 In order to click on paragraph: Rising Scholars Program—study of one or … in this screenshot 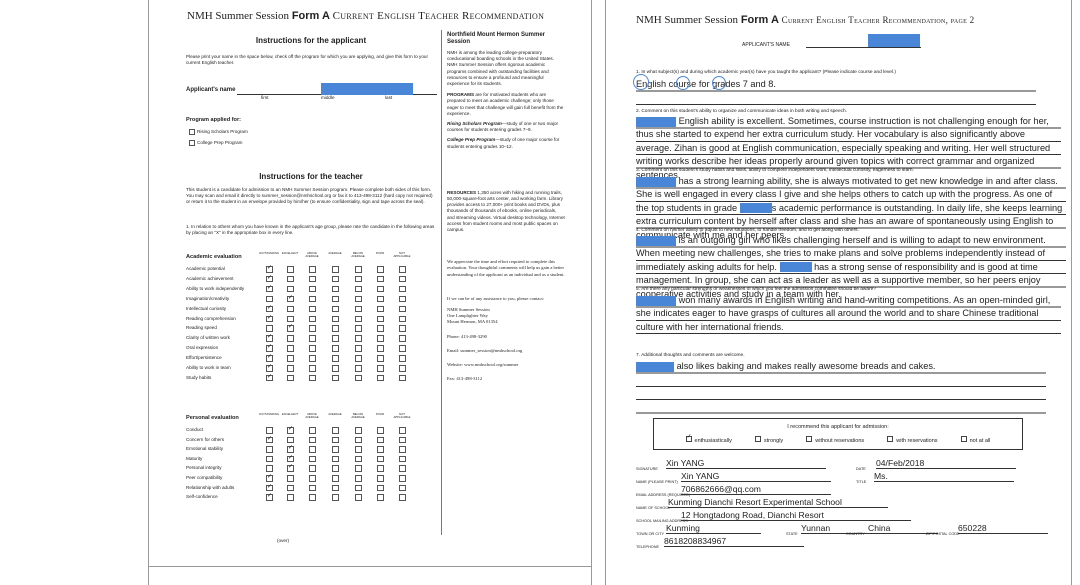, I will do `click(506, 127)`.